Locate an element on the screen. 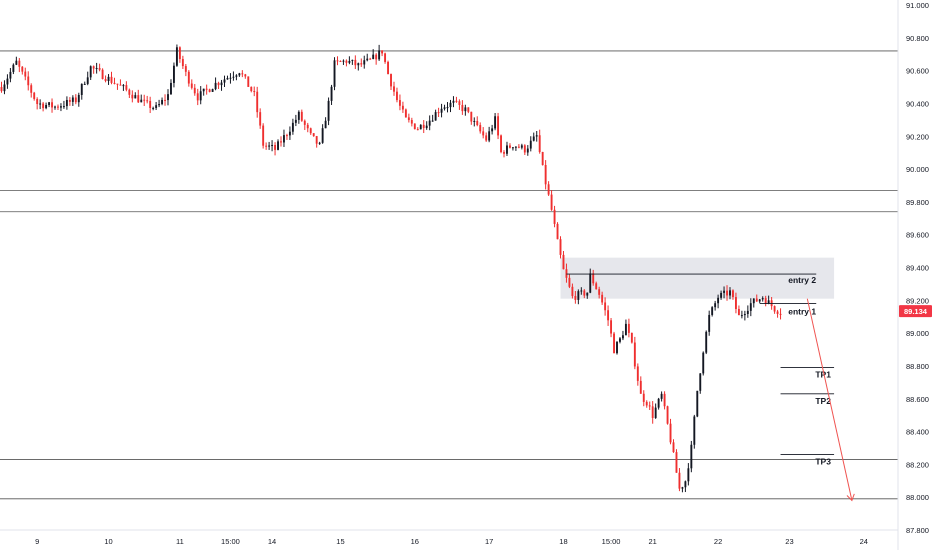 Image resolution: width=932 pixels, height=555 pixels. entry-zone-rect is located at coordinates (697, 278).